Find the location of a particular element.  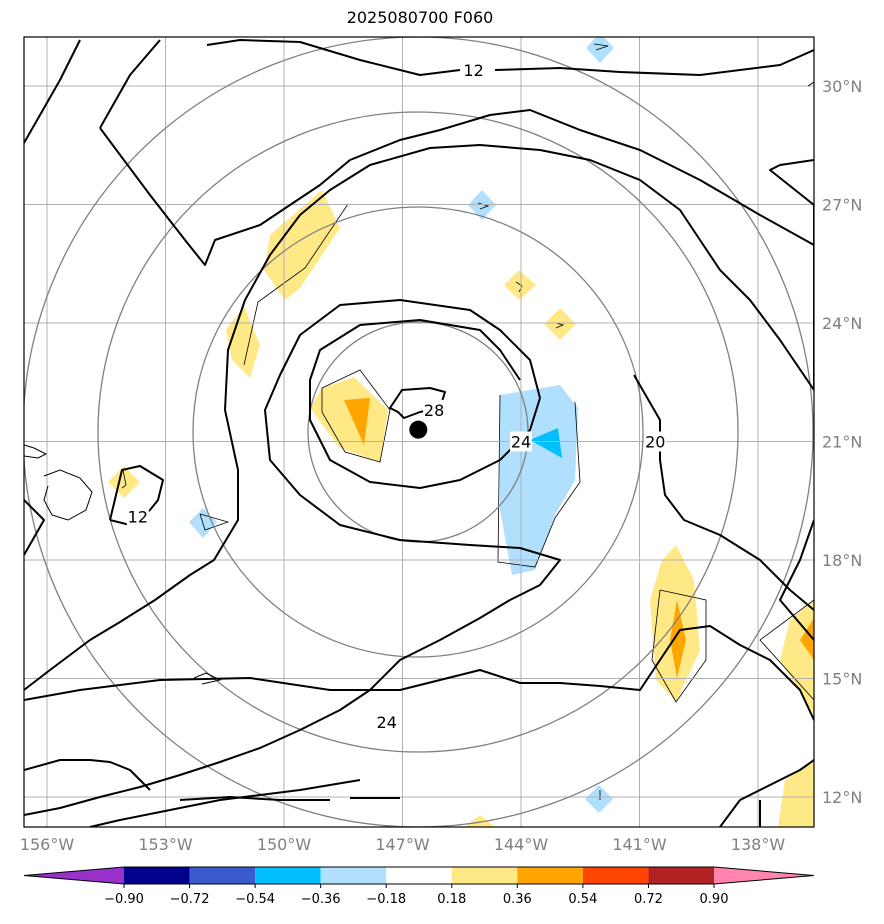

negative-anomaly-core is located at coordinates (546, 443).